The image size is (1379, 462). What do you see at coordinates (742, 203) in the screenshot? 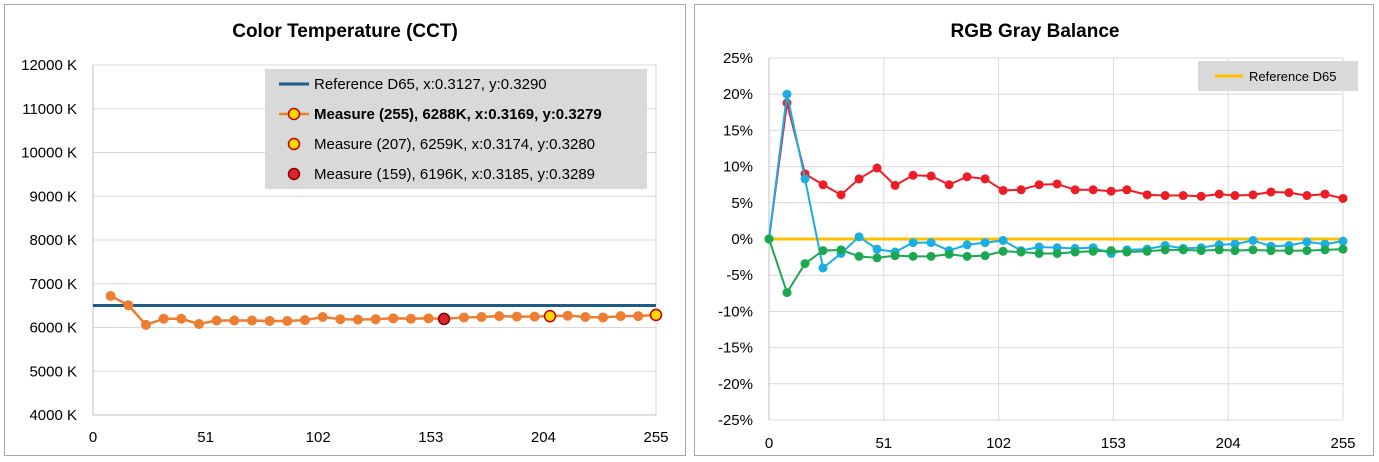
I see `y-tick-label: 5%` at bounding box center [742, 203].